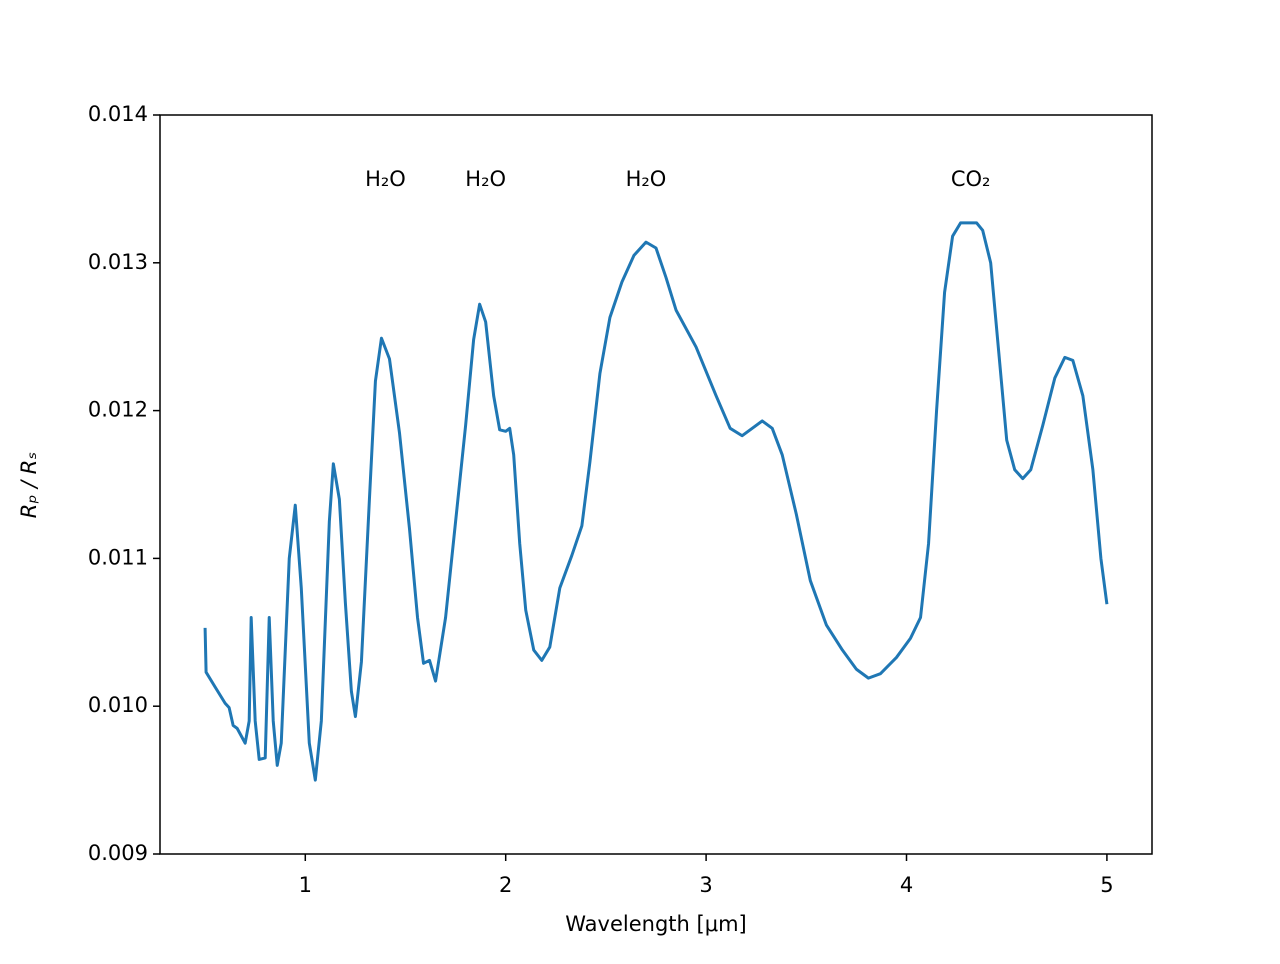 The height and width of the screenshot is (964, 1280). I want to click on y-tick-label: 0.013, so click(118, 262).